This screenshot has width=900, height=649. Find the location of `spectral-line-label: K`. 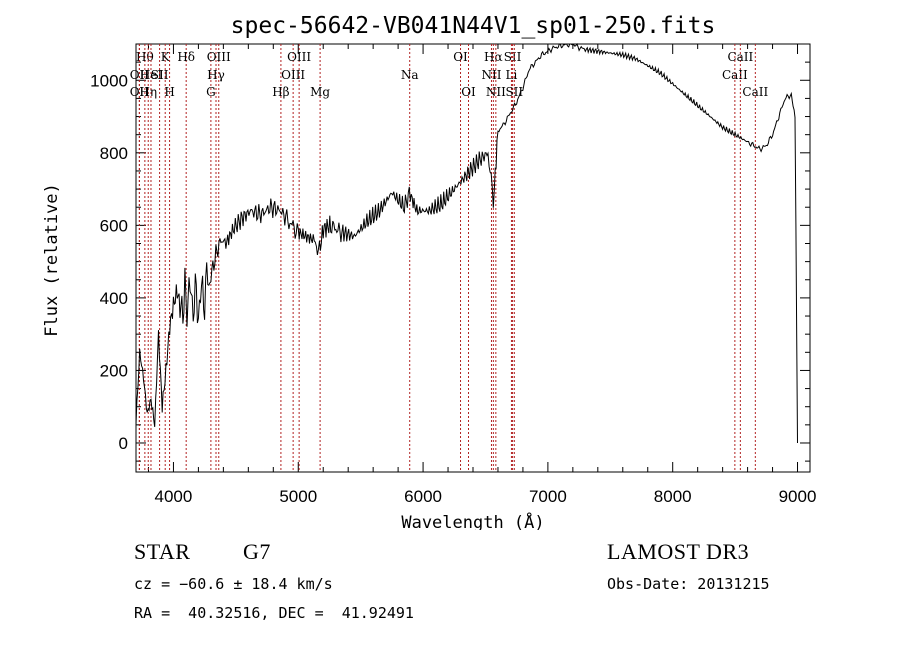

spectral-line-label: K is located at coordinates (166, 57).